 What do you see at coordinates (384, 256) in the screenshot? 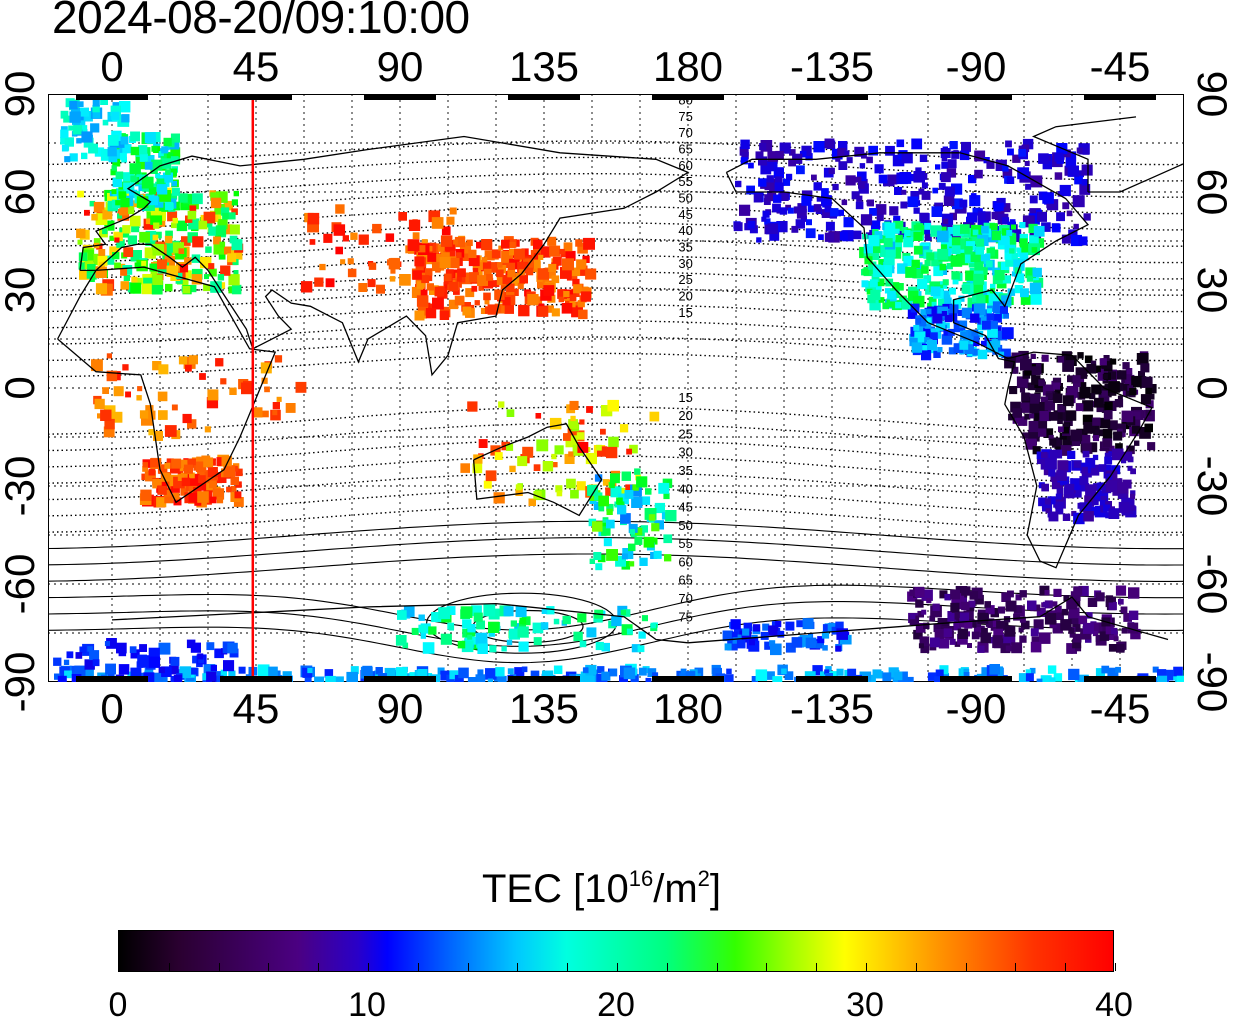
I see `coastline` at bounding box center [384, 256].